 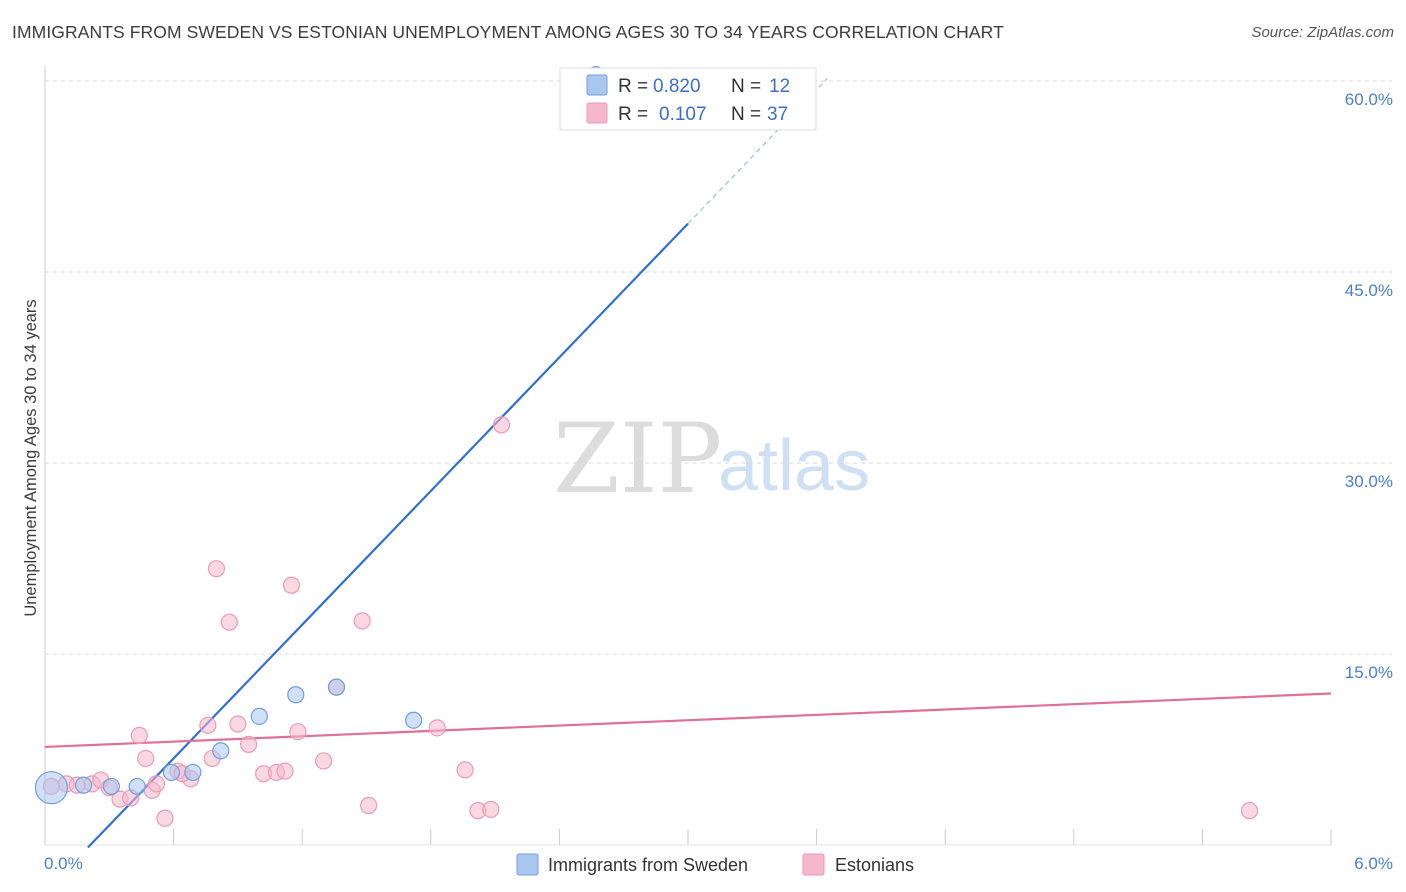 I want to click on watermark-zip: ZIP, so click(x=637, y=459).